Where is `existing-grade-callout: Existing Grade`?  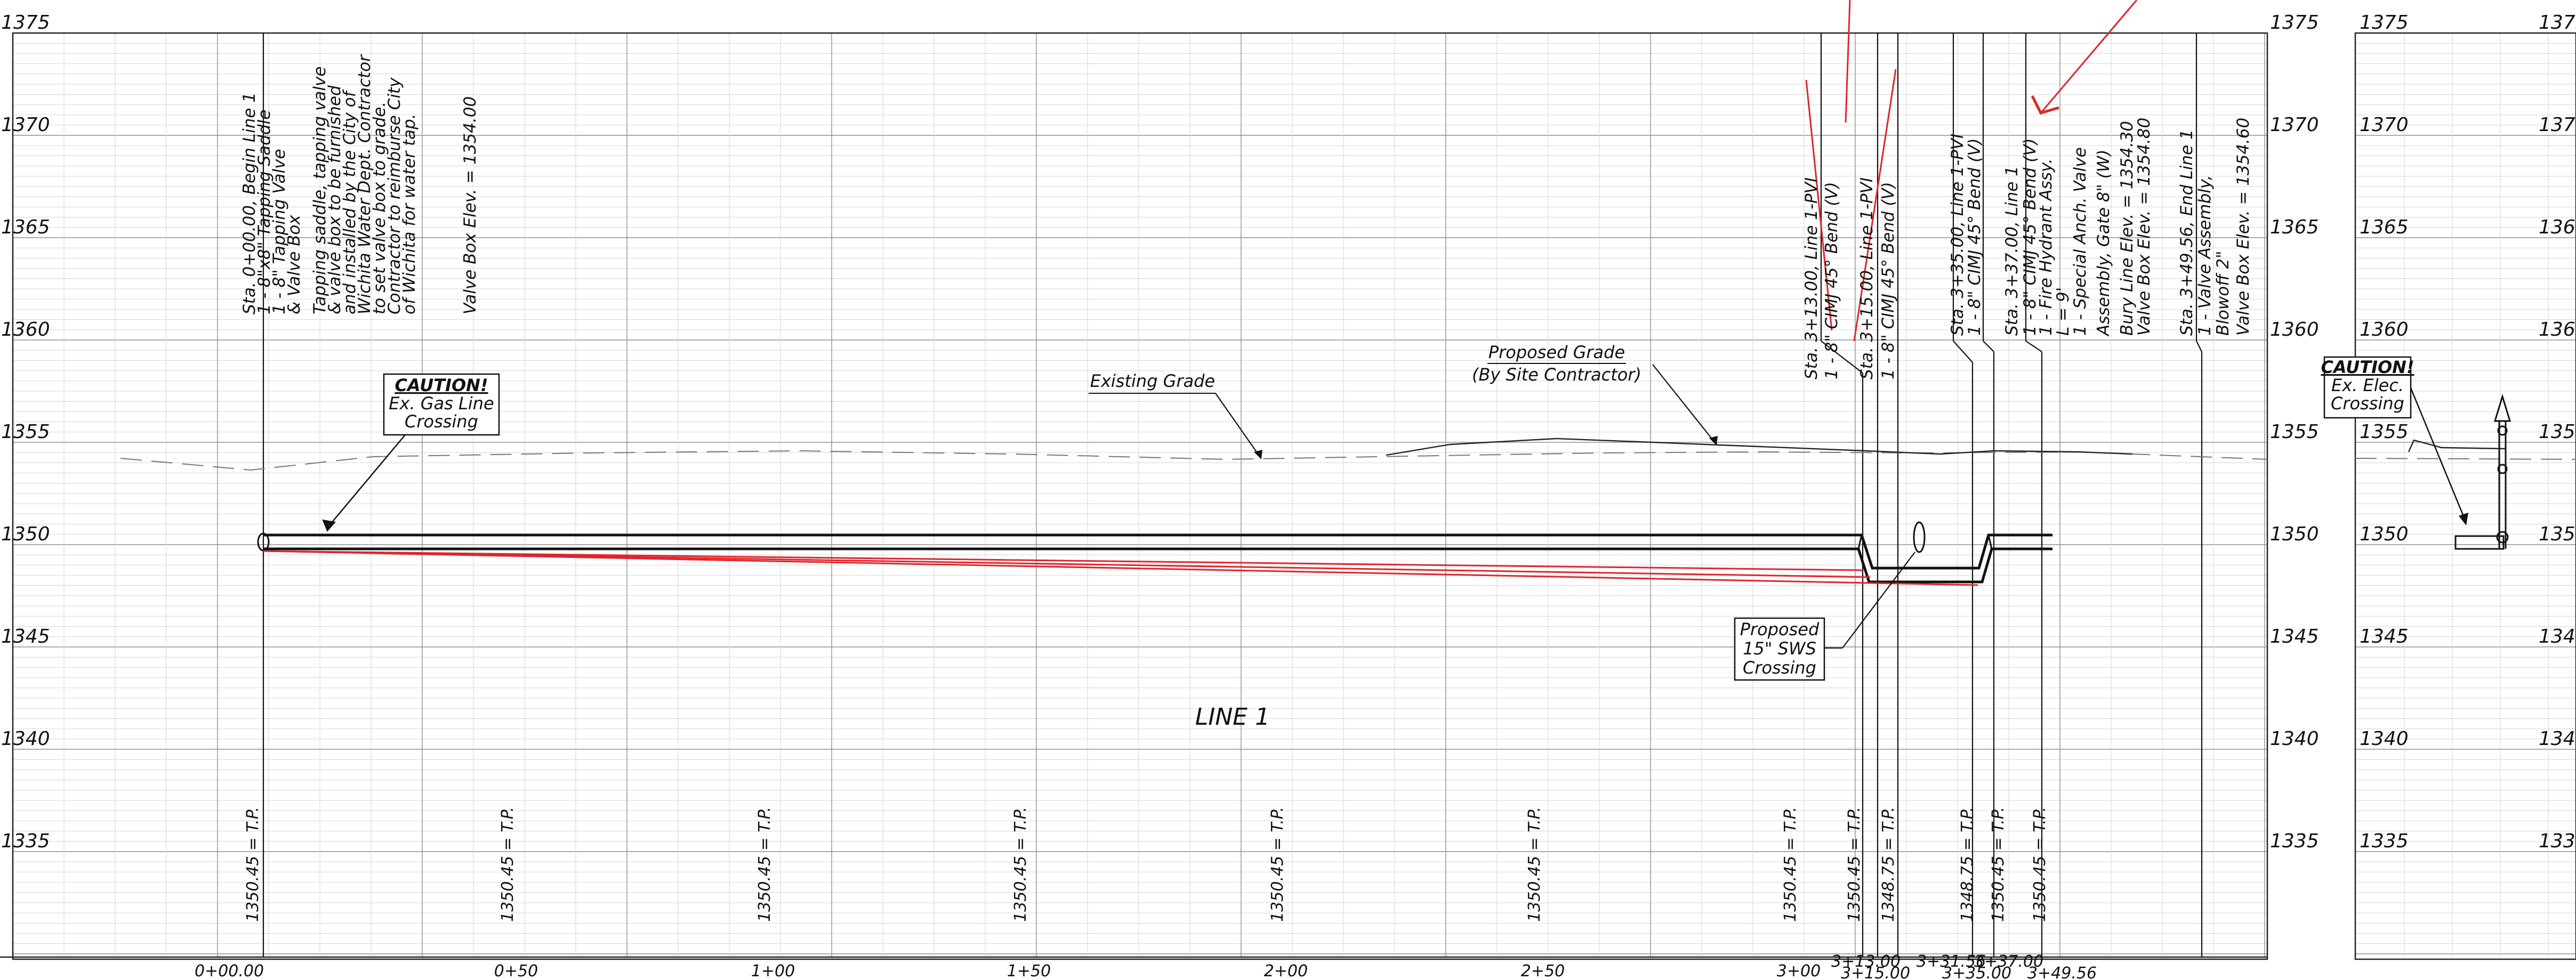 existing-grade-callout: Existing Grade is located at coordinates (1175, 415).